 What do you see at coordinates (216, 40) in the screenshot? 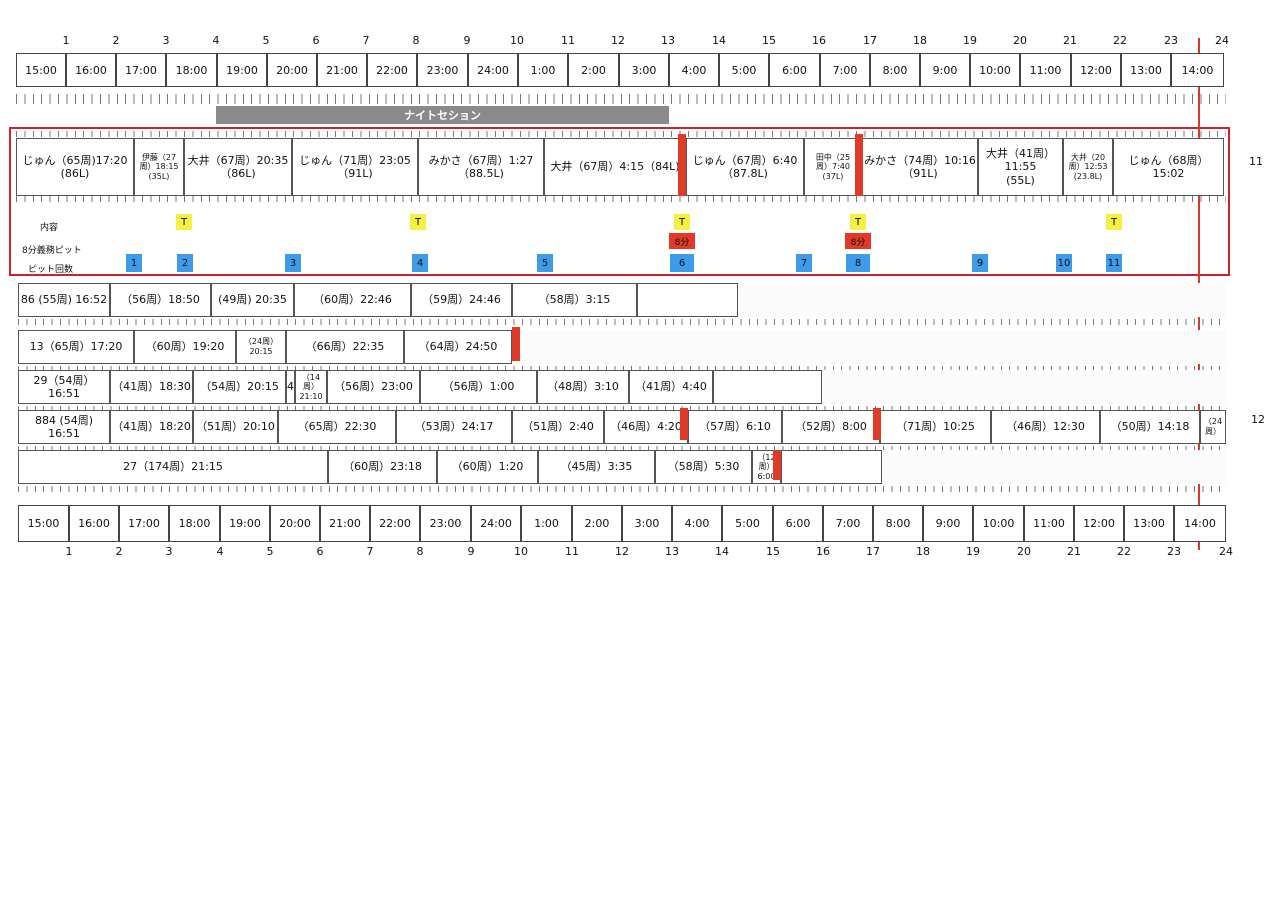
I see `hour-number: 4` at bounding box center [216, 40].